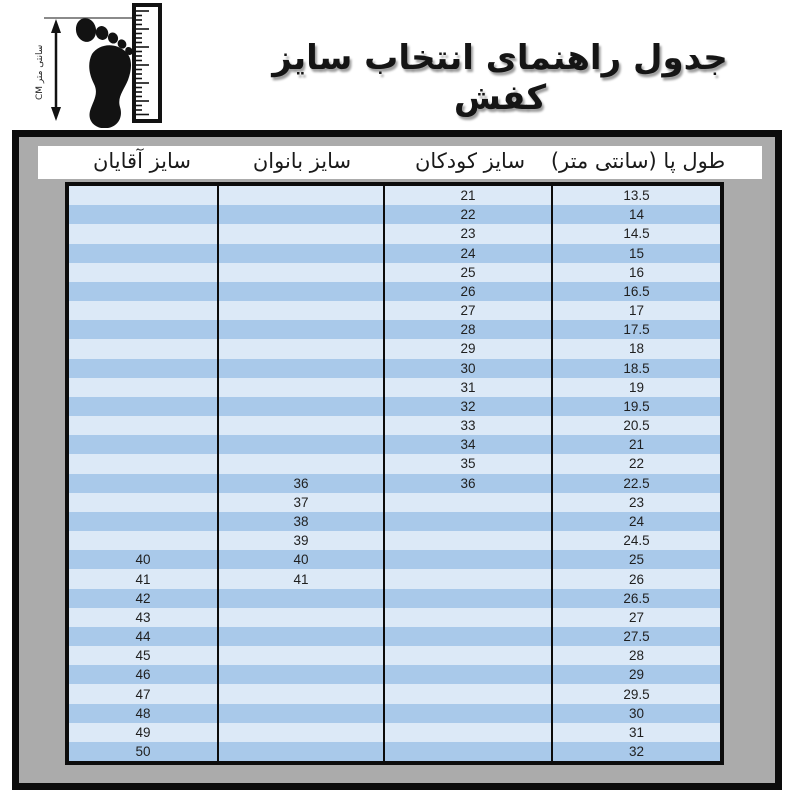 Image resolution: width=800 pixels, height=800 pixels. Describe the element at coordinates (636, 541) in the screenshot. I see `cell-foot-row-19: 24.5` at that location.